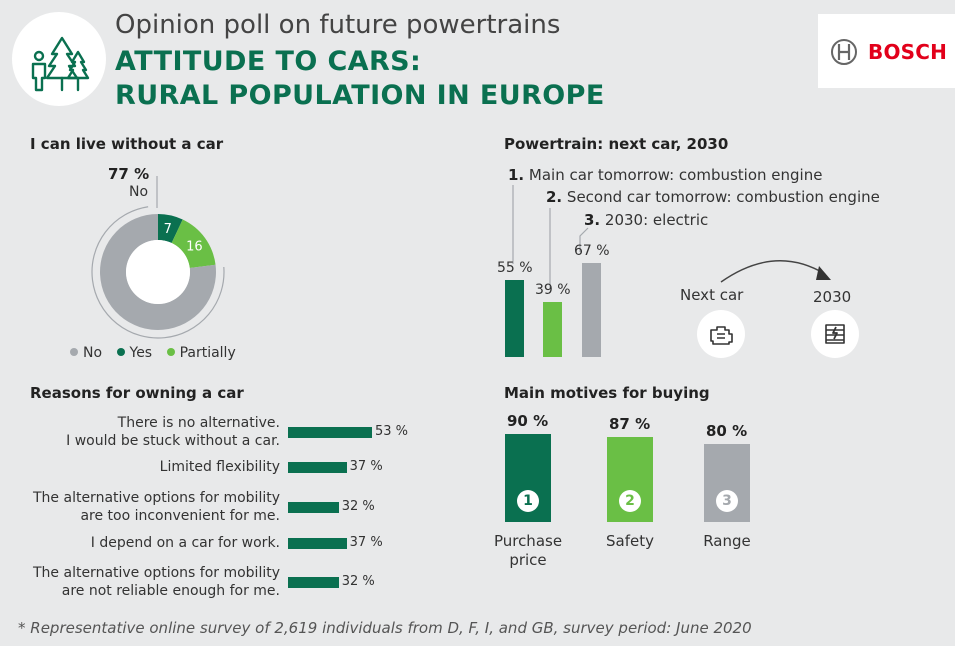 This screenshot has width=955, height=646. Describe the element at coordinates (616, 144) in the screenshot. I see `powertrain-title: Powertrain: next car, 2030` at that location.